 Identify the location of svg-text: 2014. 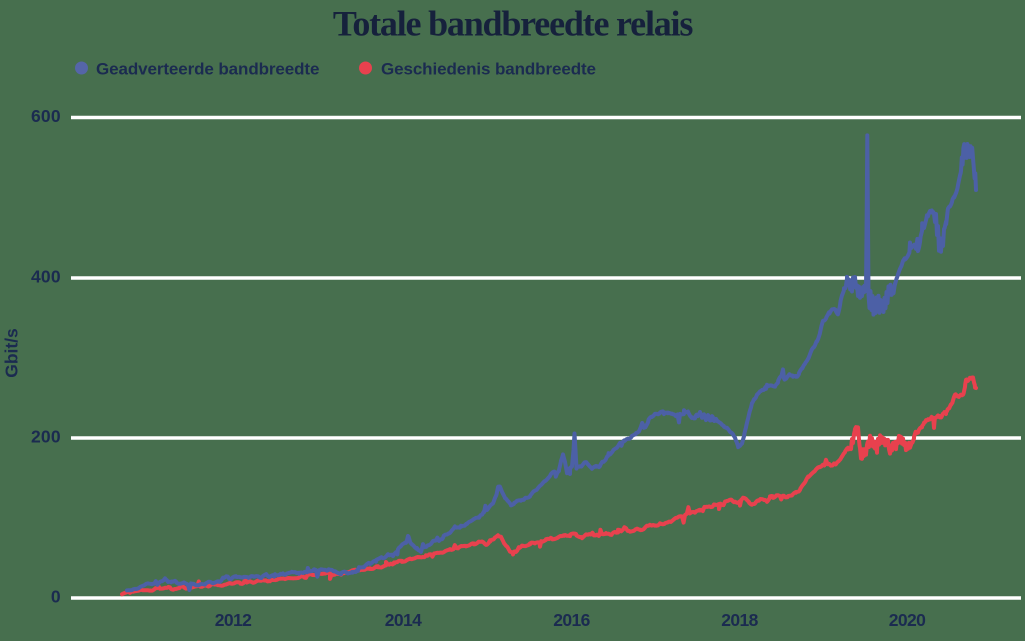
(403, 620).